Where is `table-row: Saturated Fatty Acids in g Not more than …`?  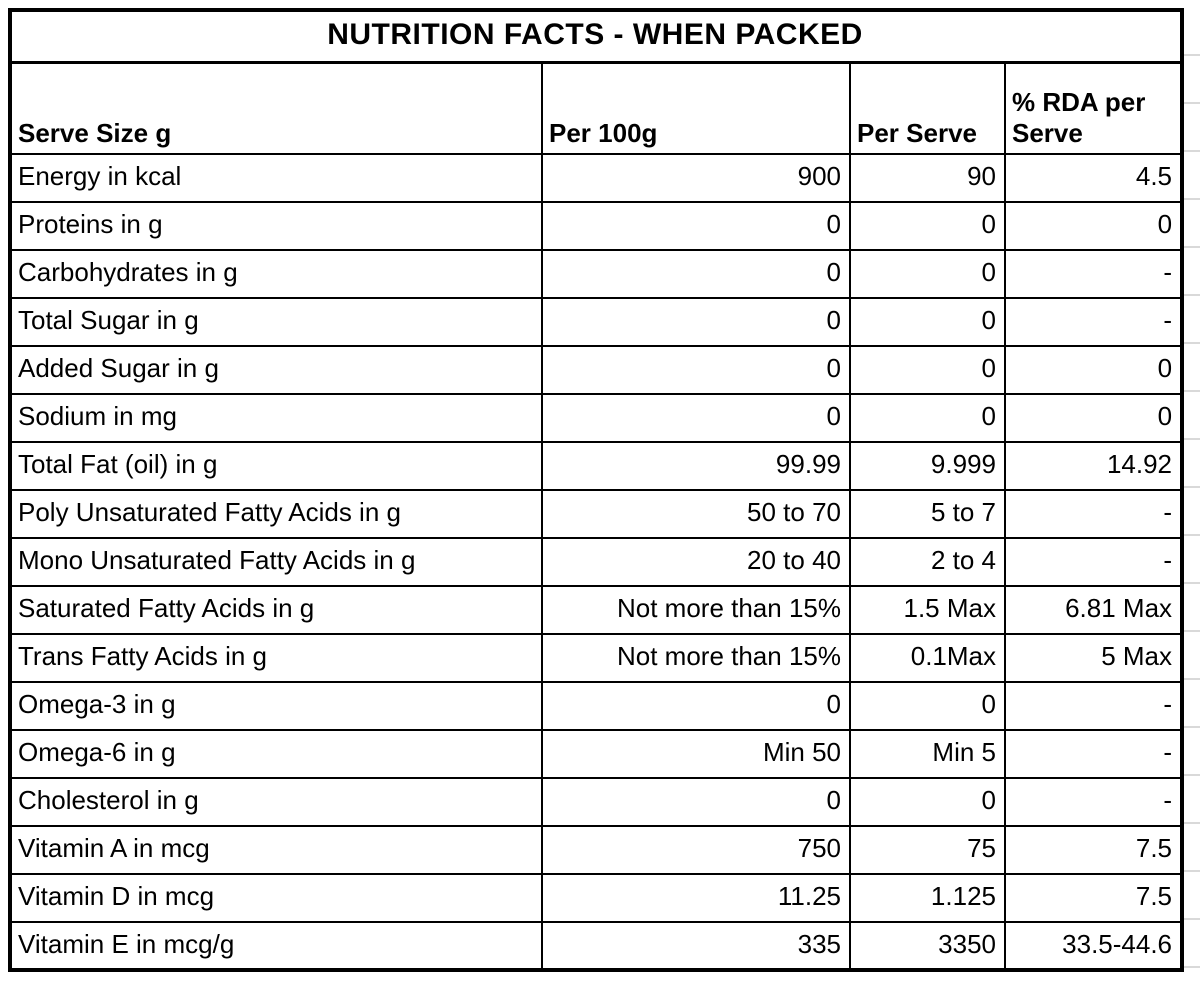 table-row: Saturated Fatty Acids in g Not more than … is located at coordinates (596, 610).